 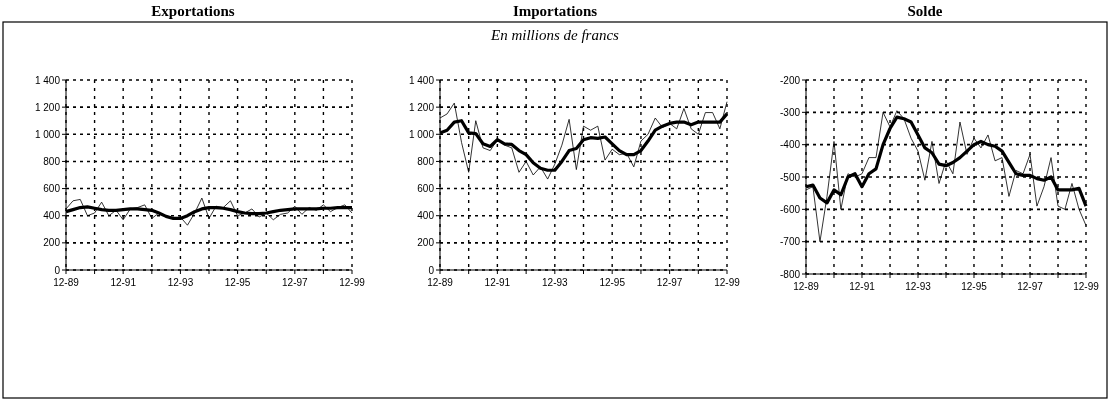 I want to click on chart-title: Exportations, so click(x=193, y=11).